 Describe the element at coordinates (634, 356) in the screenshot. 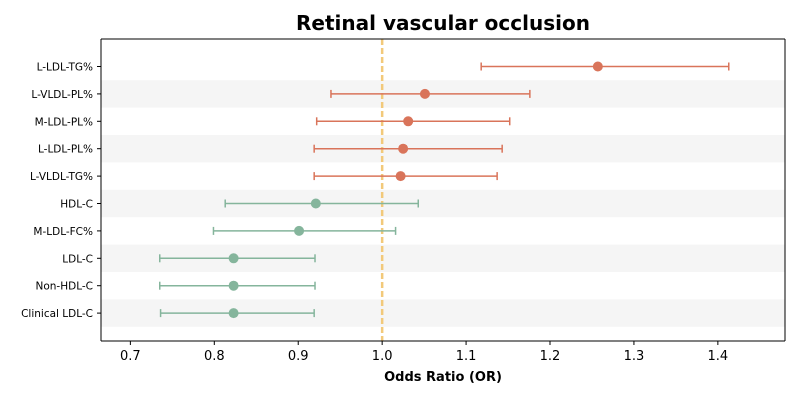

I see `x-tick-label: 1.3` at that location.